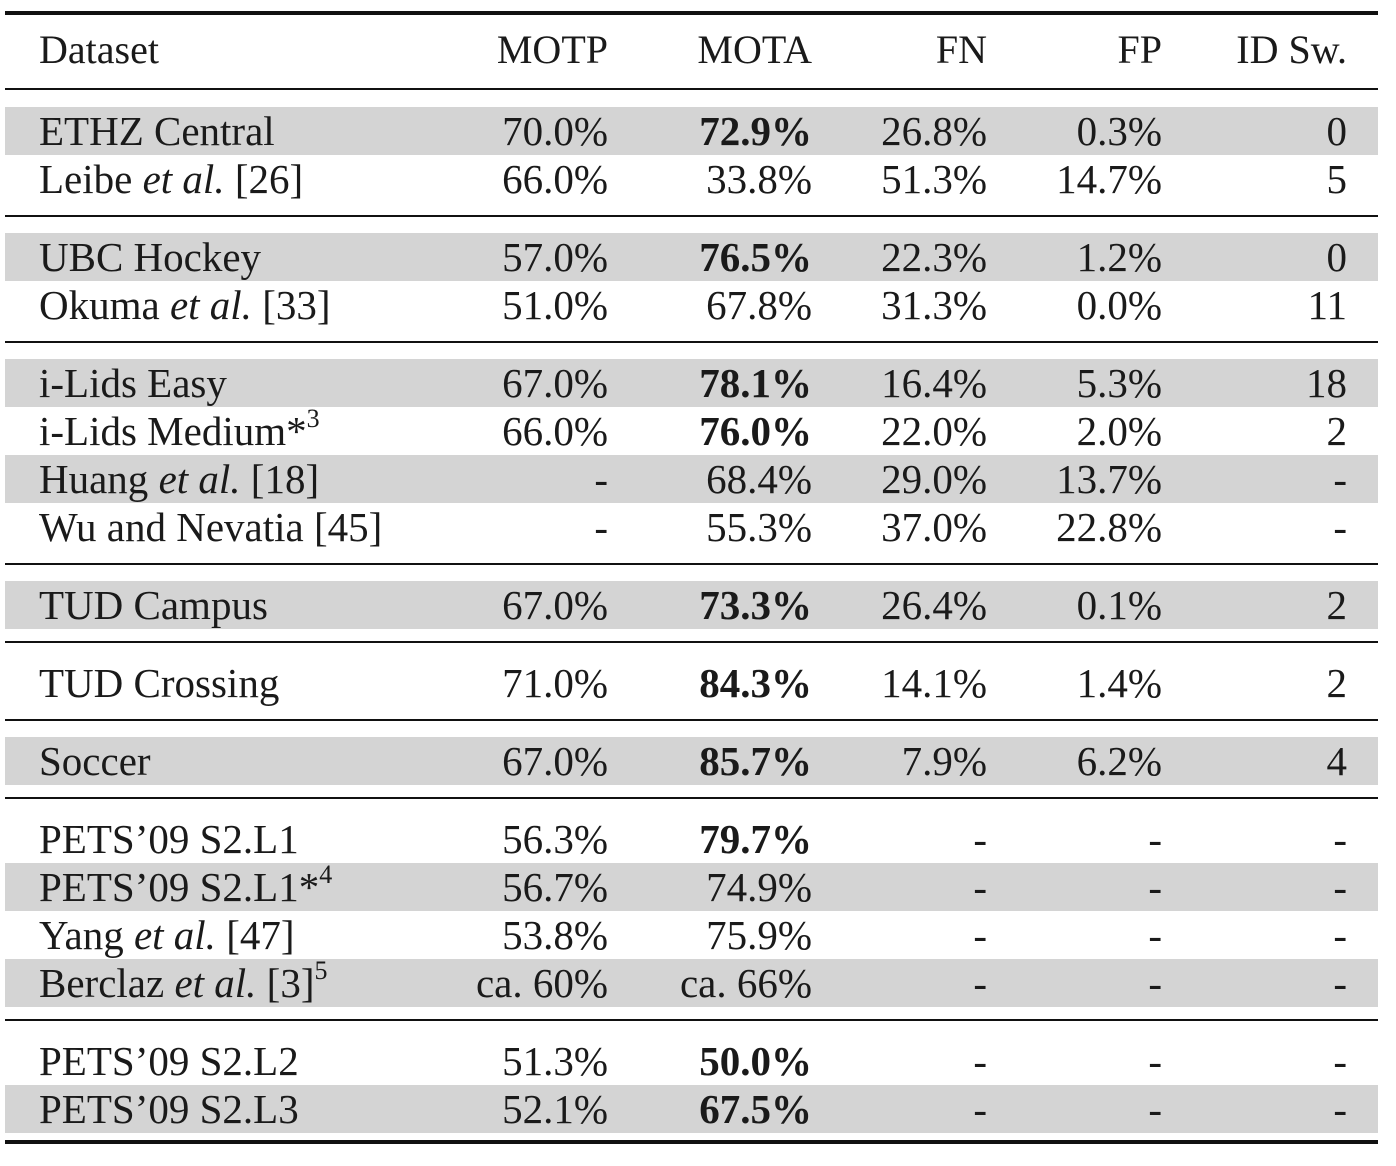 The width and height of the screenshot is (1396, 1166). What do you see at coordinates (555, 131) in the screenshot?
I see `motp-cell: 70.0%` at bounding box center [555, 131].